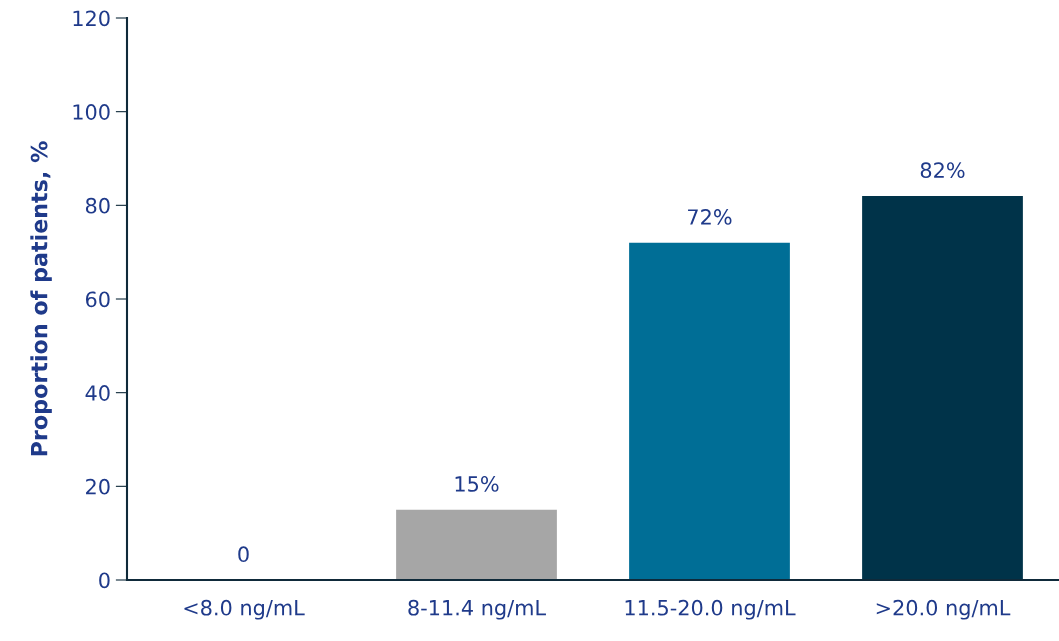 The image size is (1059, 641). What do you see at coordinates (91, 112) in the screenshot?
I see `y-tick-label: 100` at bounding box center [91, 112].